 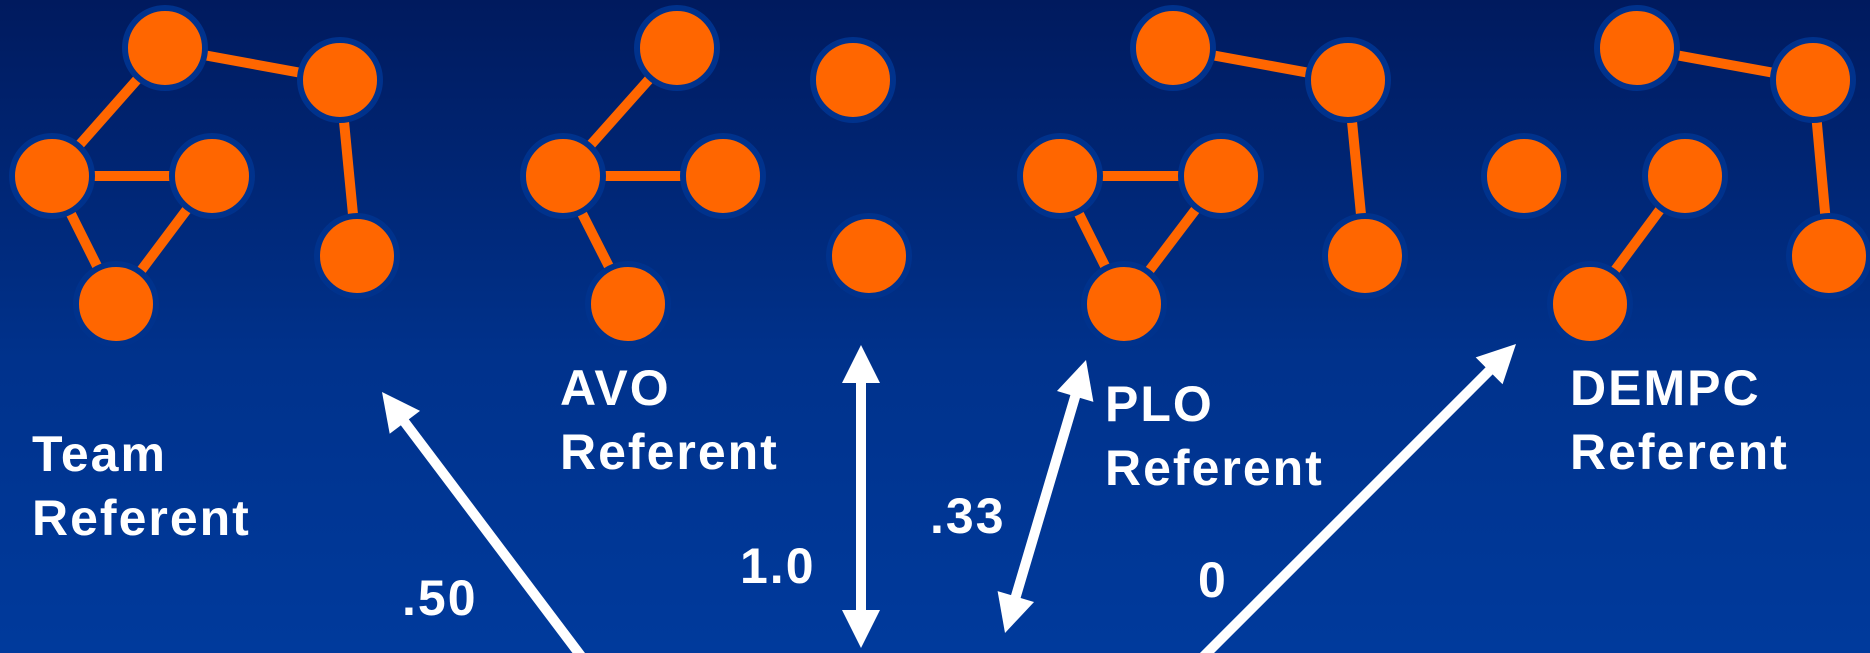 I want to click on avo-referent-label-line1: AVO, so click(x=615, y=388).